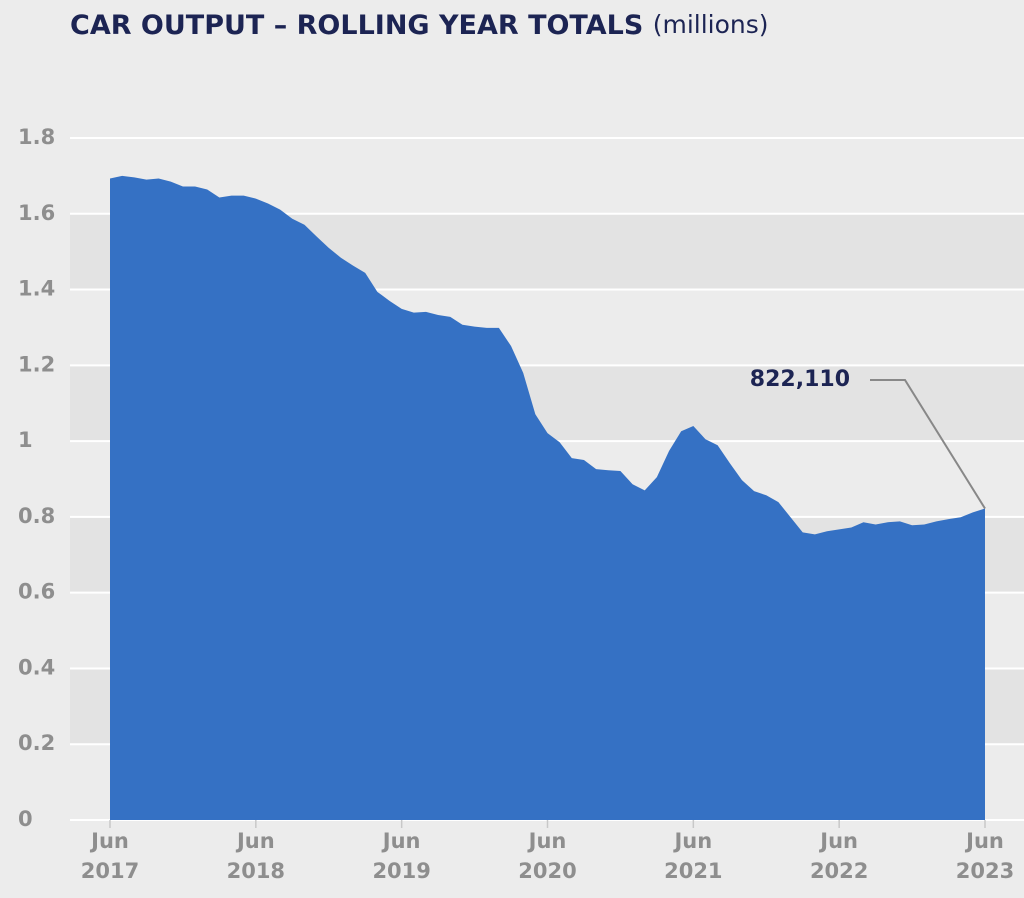 Image resolution: width=1024 pixels, height=898 pixels. I want to click on y-tick-label: 1.8, so click(36, 137).